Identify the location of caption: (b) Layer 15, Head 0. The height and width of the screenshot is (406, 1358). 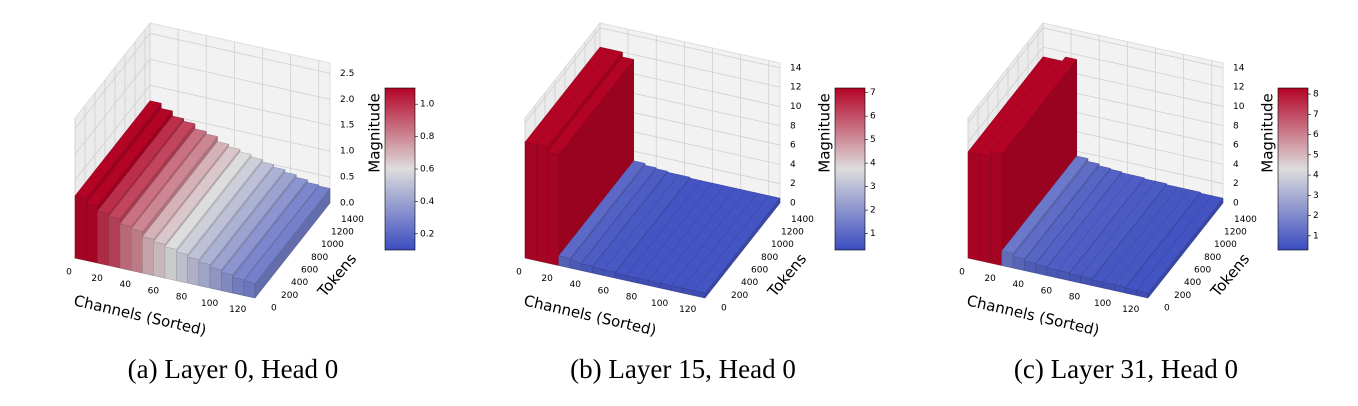
(683, 369).